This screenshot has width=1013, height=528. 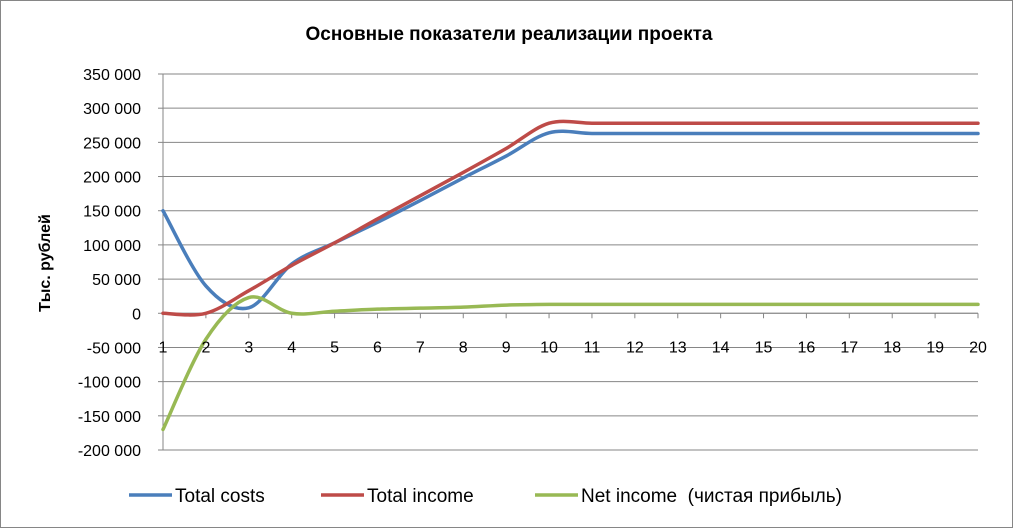 I want to click on legend-label: Net income (чистая прибыль), so click(x=711, y=496).